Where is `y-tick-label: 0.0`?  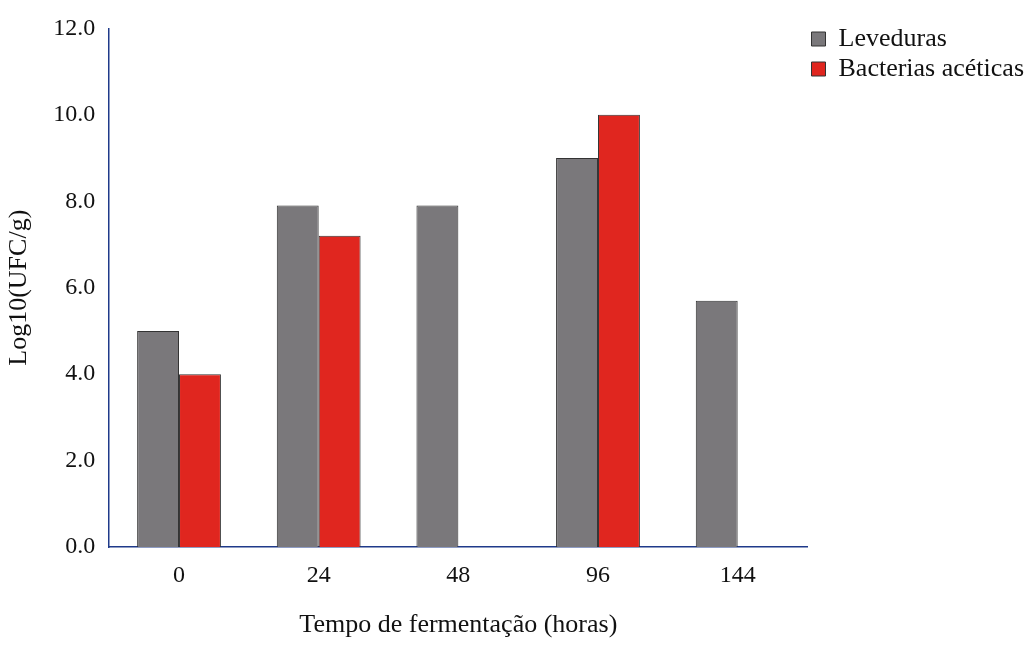 y-tick-label: 0.0 is located at coordinates (80, 545).